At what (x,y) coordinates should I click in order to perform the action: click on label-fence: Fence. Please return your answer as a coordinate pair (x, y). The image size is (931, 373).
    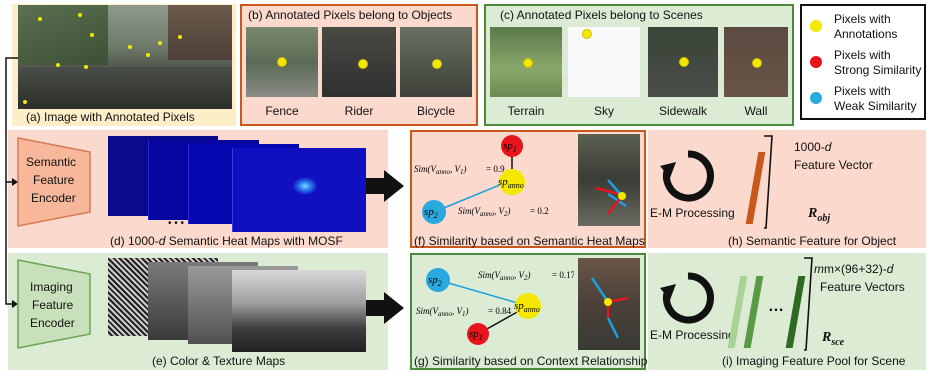
    Looking at the image, I should click on (282, 111).